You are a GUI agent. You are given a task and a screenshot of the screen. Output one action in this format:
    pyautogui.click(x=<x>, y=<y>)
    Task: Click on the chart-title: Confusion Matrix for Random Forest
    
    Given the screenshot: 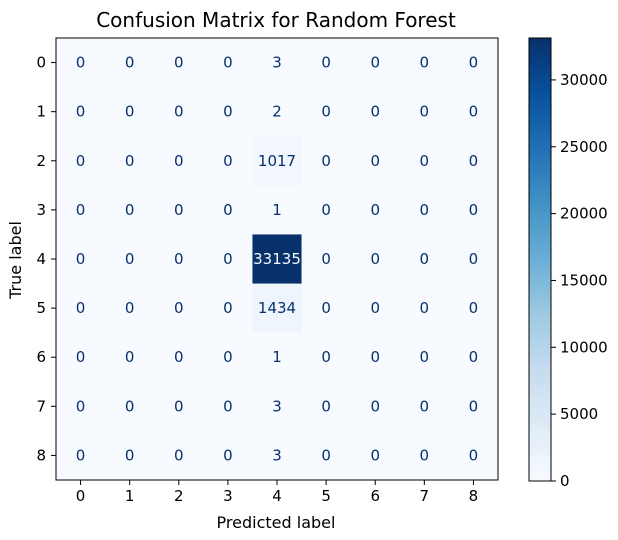 What is the action you would take?
    pyautogui.click(x=276, y=20)
    